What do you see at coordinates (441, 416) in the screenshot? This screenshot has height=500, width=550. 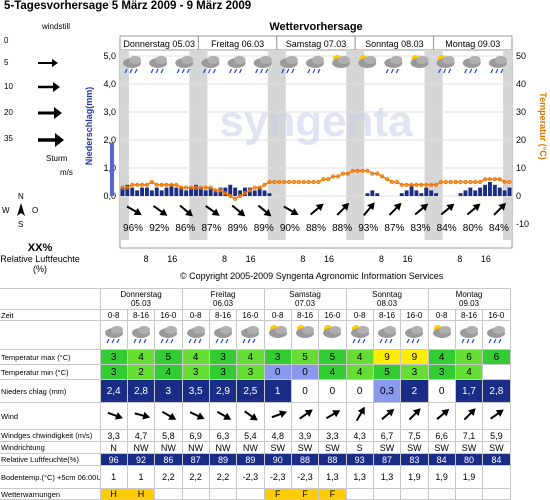 I see `wind-arrow-cell` at bounding box center [441, 416].